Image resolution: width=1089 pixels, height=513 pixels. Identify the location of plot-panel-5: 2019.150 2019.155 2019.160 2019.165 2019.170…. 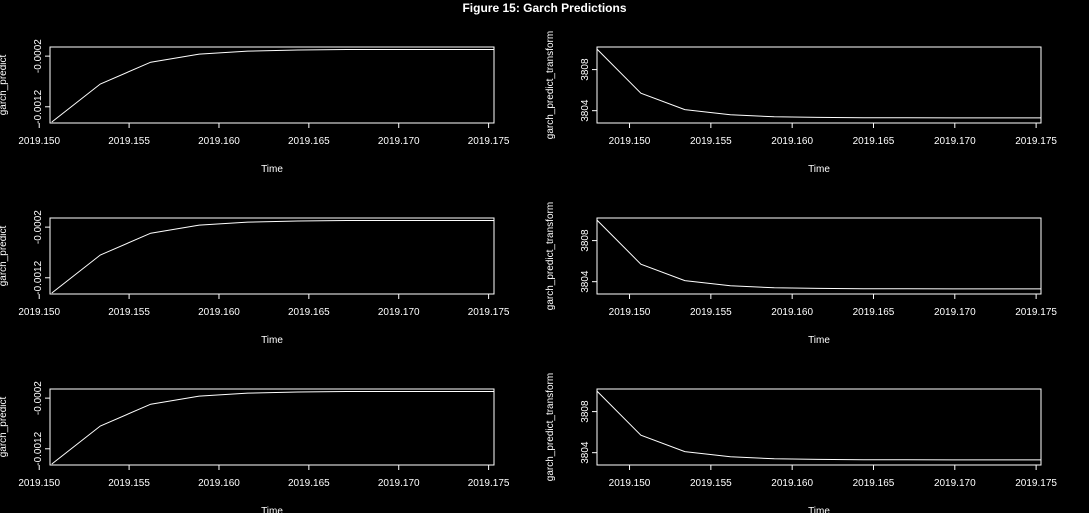
(255, 447).